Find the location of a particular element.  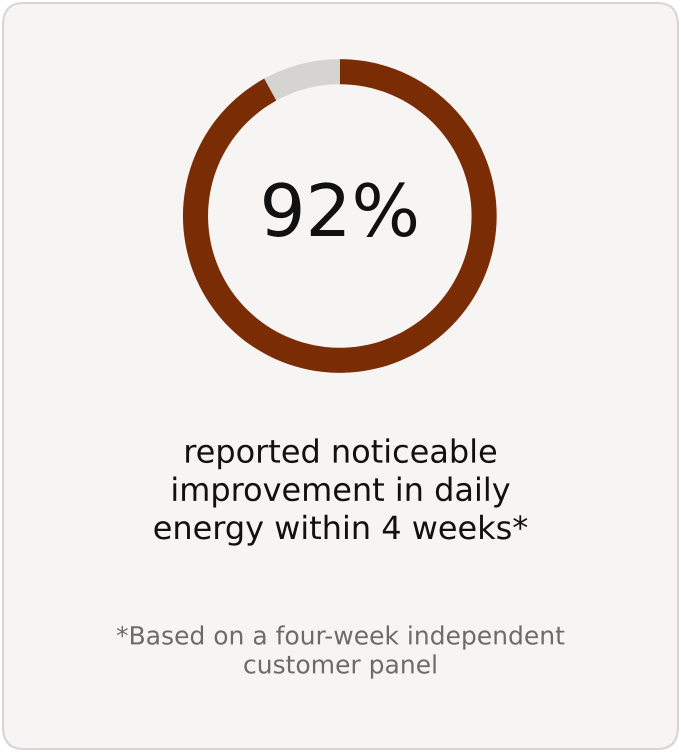

text: *Based on a four-week independent customer panel is located at coordinates (340, 652).